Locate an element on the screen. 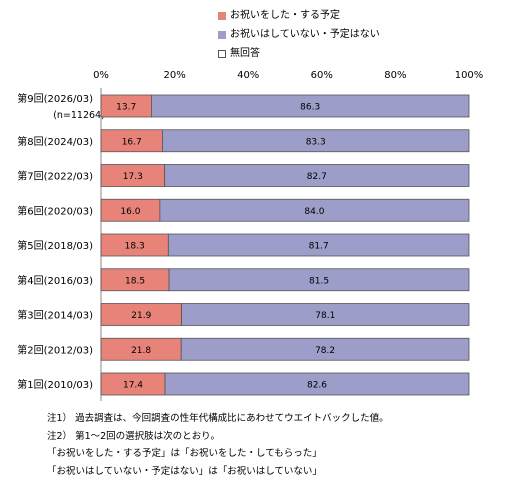 The width and height of the screenshot is (508, 488). x-tick-label: 80% is located at coordinates (395, 75).